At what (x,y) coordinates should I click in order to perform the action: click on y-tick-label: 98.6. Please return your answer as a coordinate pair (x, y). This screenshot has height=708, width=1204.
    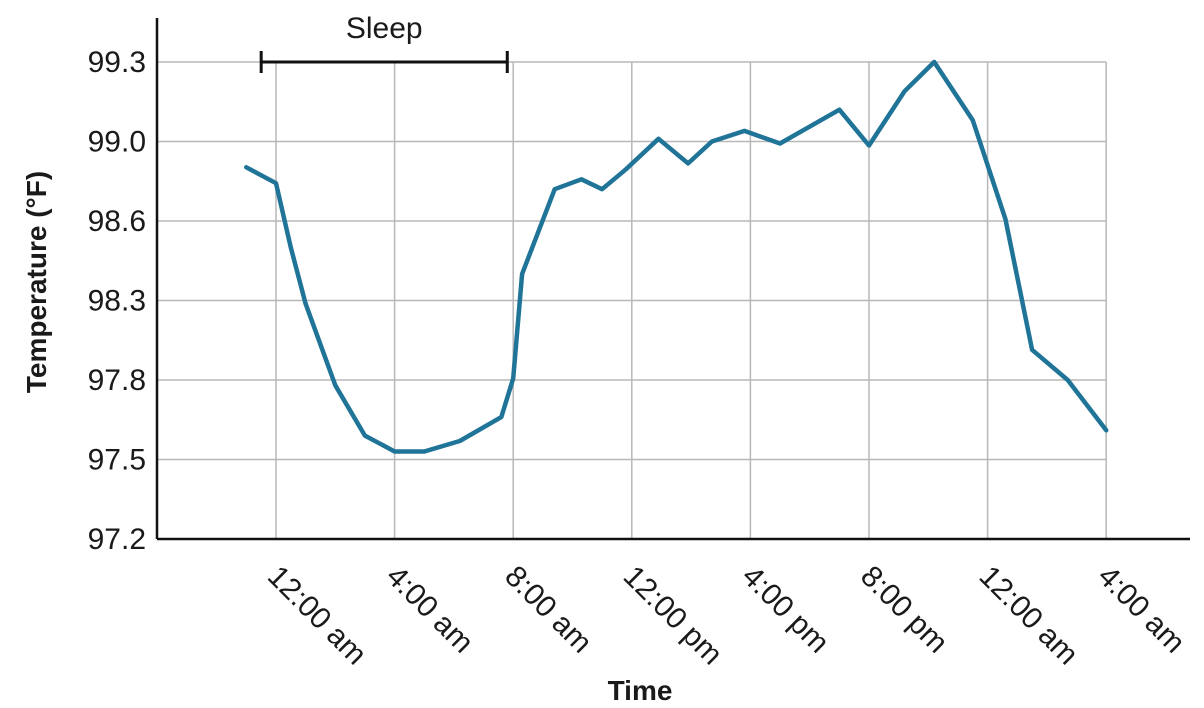
    Looking at the image, I should click on (117, 221).